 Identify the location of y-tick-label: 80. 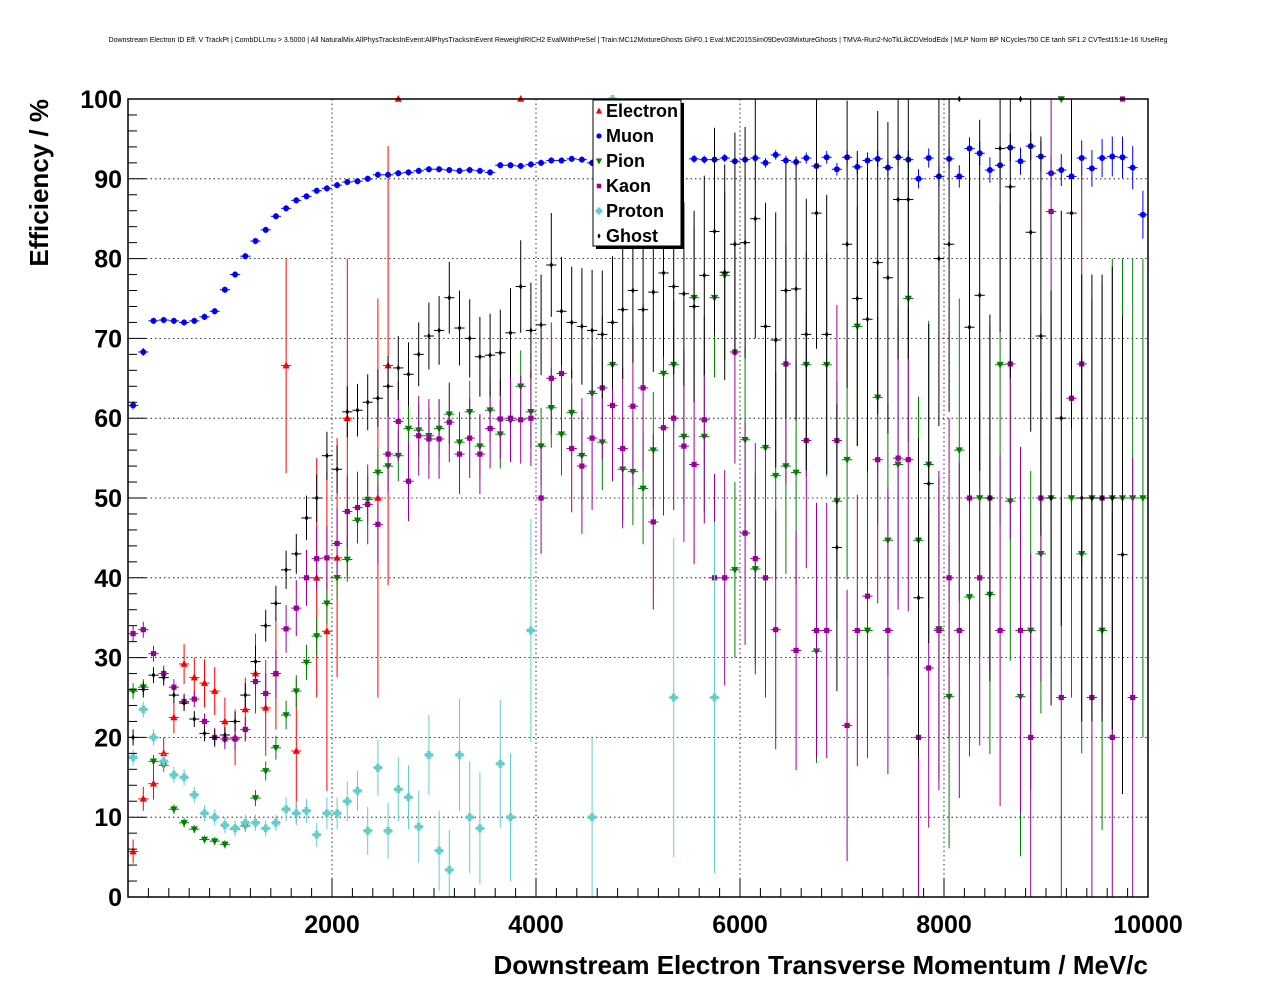
(108, 260).